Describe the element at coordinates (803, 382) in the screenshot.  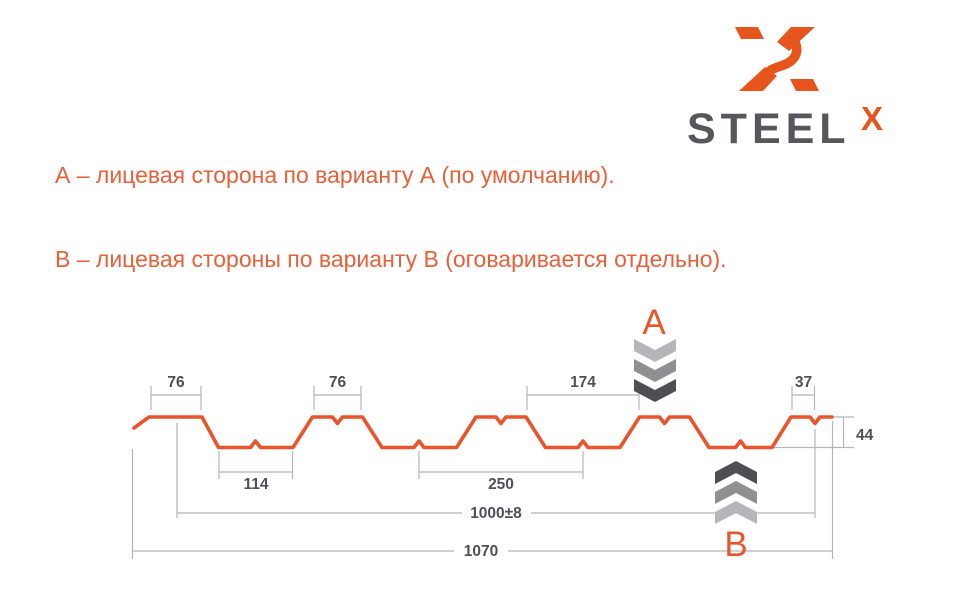
I see `dim-label-edge-crest: 37` at that location.